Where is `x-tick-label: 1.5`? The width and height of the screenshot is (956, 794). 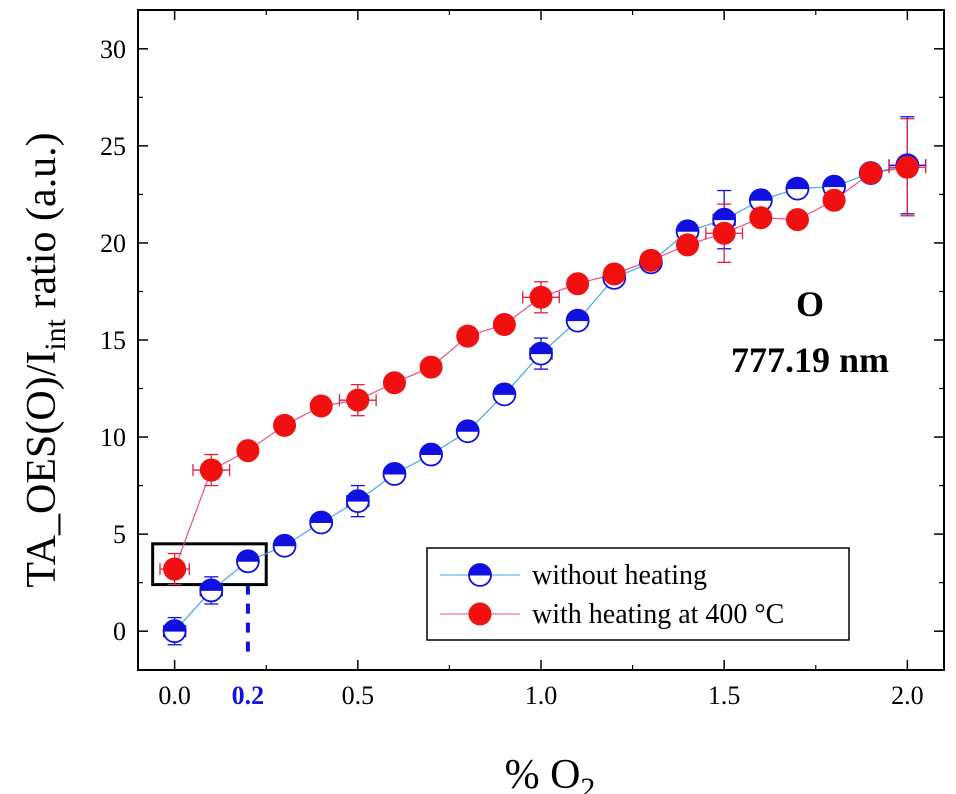
x-tick-label: 1.5 is located at coordinates (724, 695).